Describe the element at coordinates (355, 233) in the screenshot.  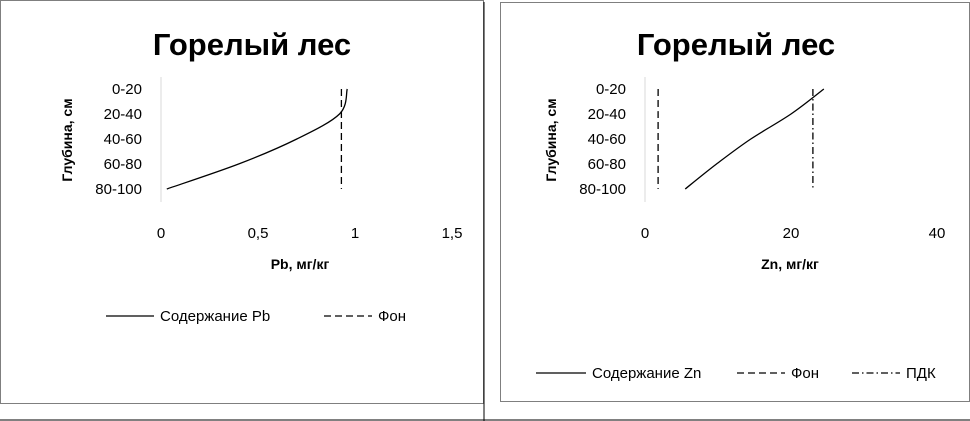
I see `x-tick-label: 1` at that location.